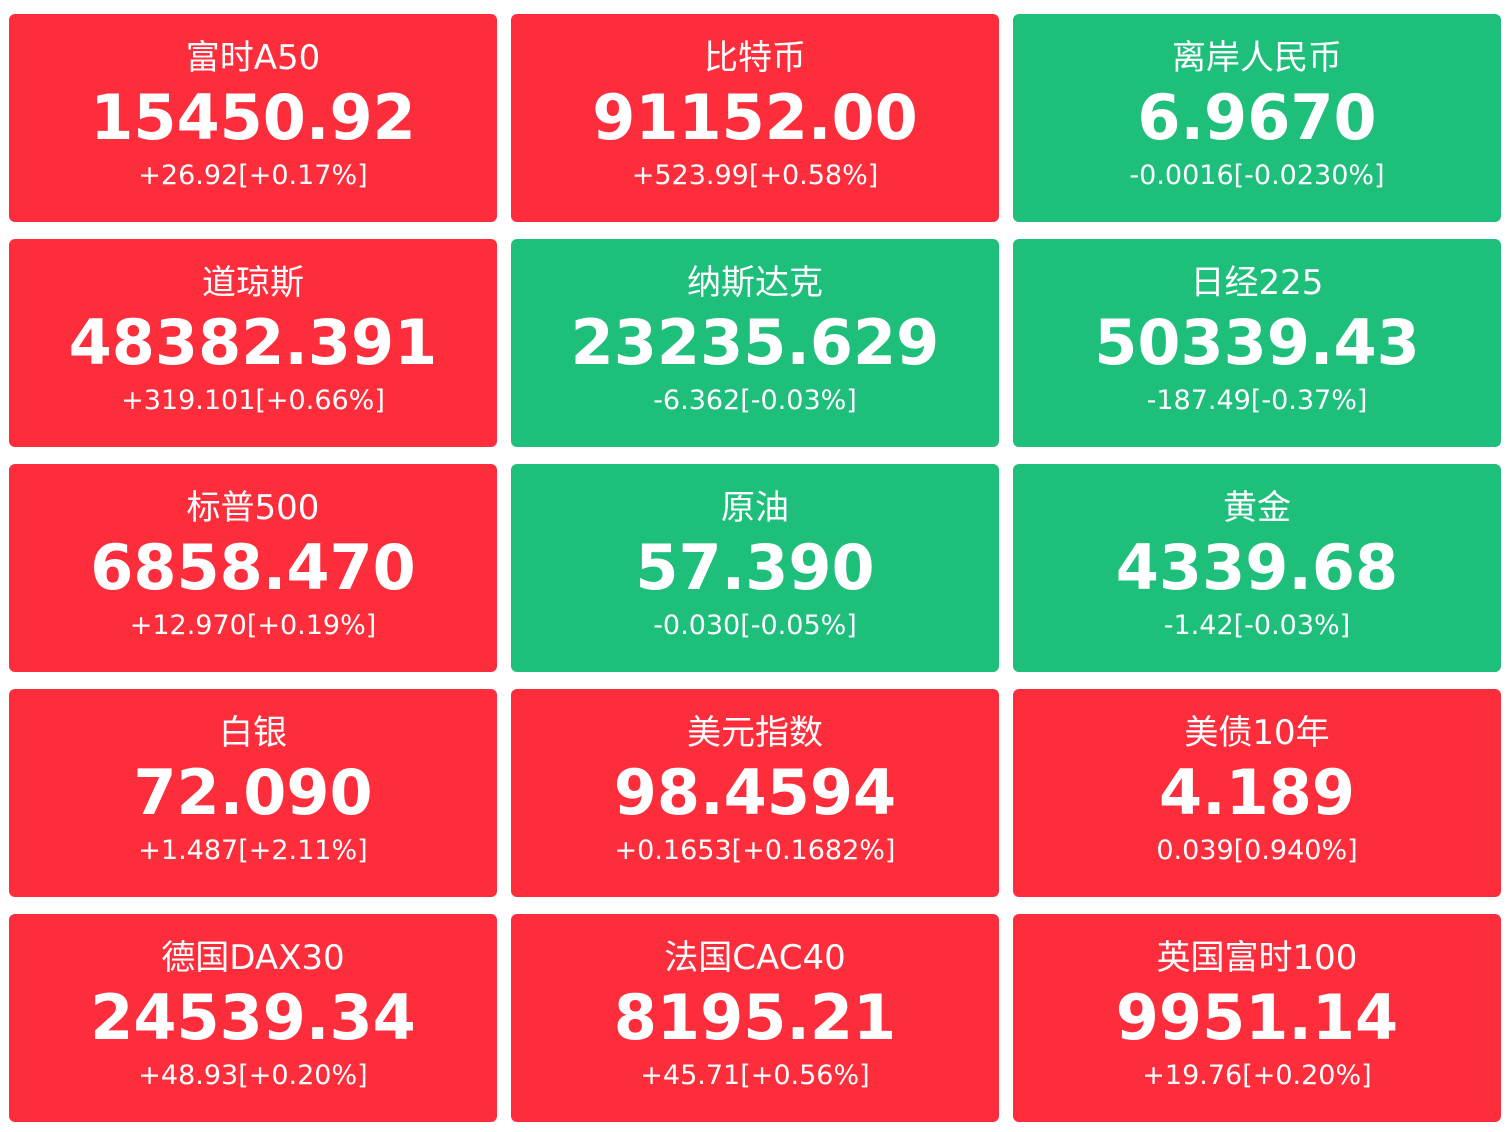  I want to click on quote-tile-ftse-a50: 富时A50 15450.92 +26.92[+0.17%], so click(253, 118).